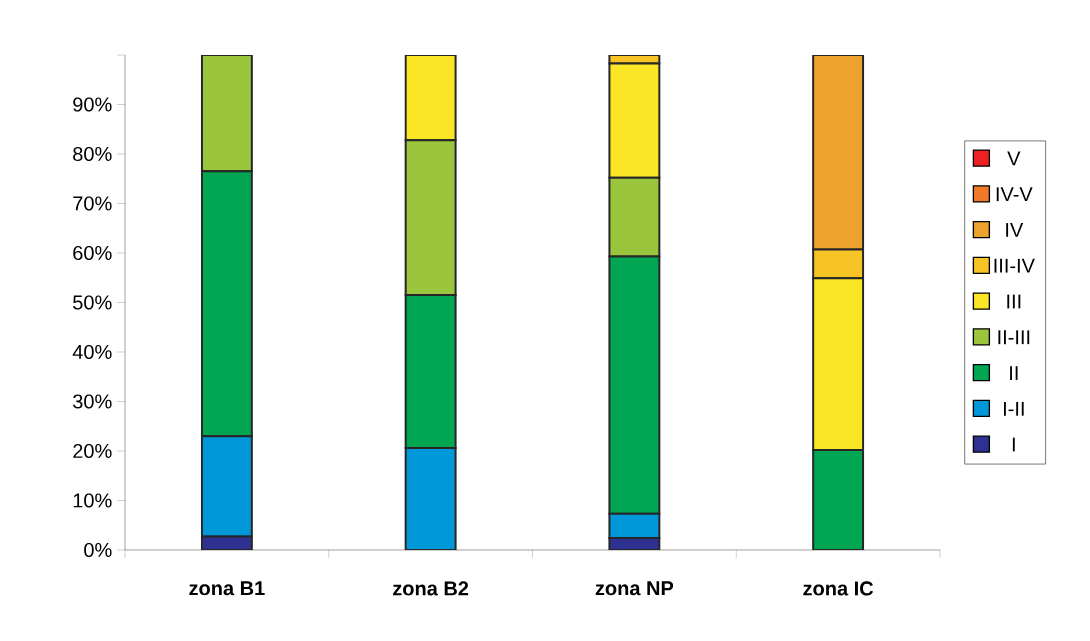  What do you see at coordinates (634, 588) in the screenshot?
I see `x-tick-label: zona NP` at bounding box center [634, 588].